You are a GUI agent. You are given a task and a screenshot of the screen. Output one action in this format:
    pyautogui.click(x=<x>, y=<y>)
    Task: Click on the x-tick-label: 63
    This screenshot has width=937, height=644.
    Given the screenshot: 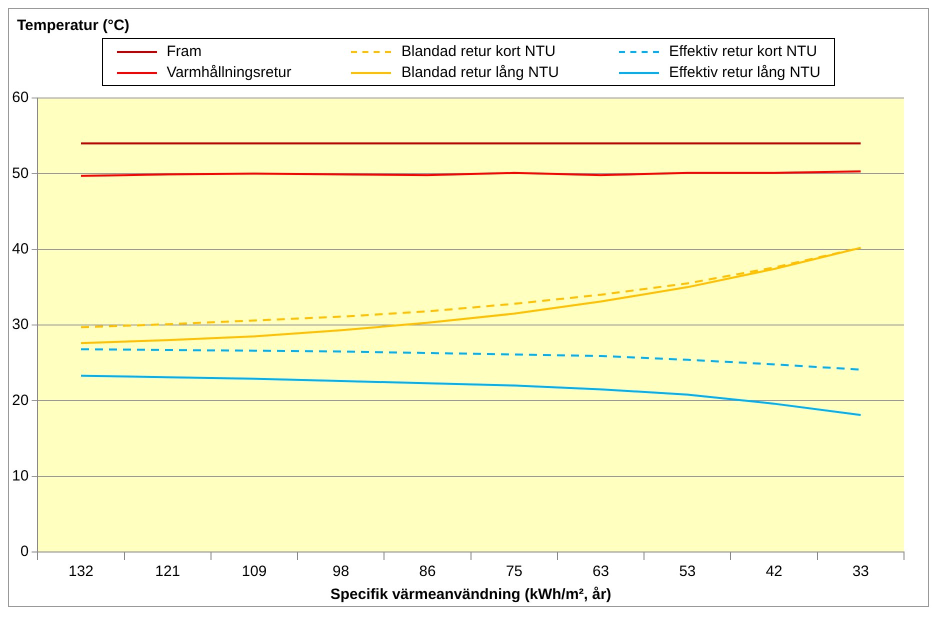 What is the action you would take?
    pyautogui.click(x=601, y=571)
    